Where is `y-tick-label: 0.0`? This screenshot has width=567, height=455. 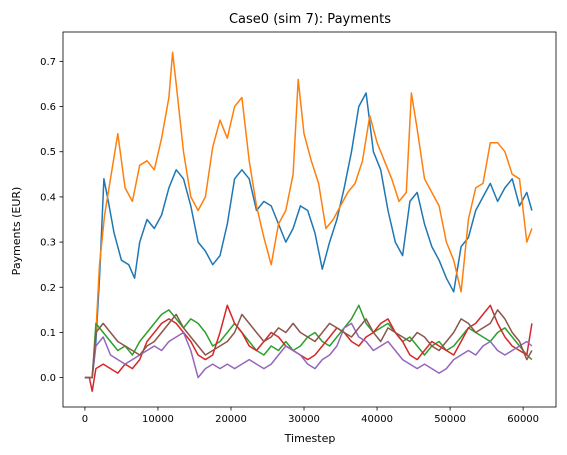
y-tick-label: 0.0 is located at coordinates (48, 378).